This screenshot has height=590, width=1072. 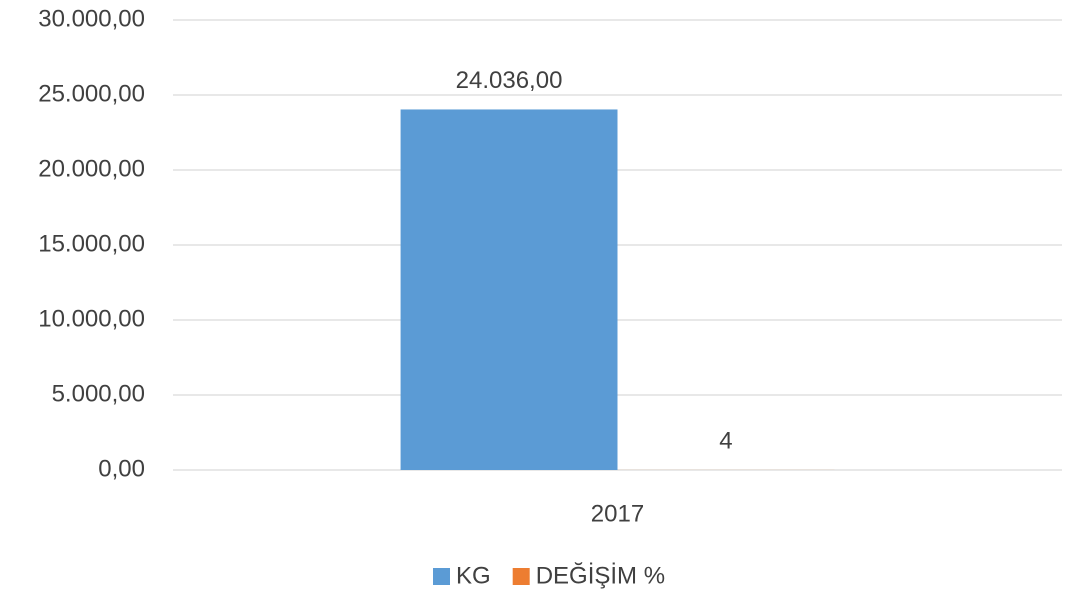 I want to click on data-label: 24.036,00, so click(x=509, y=80).